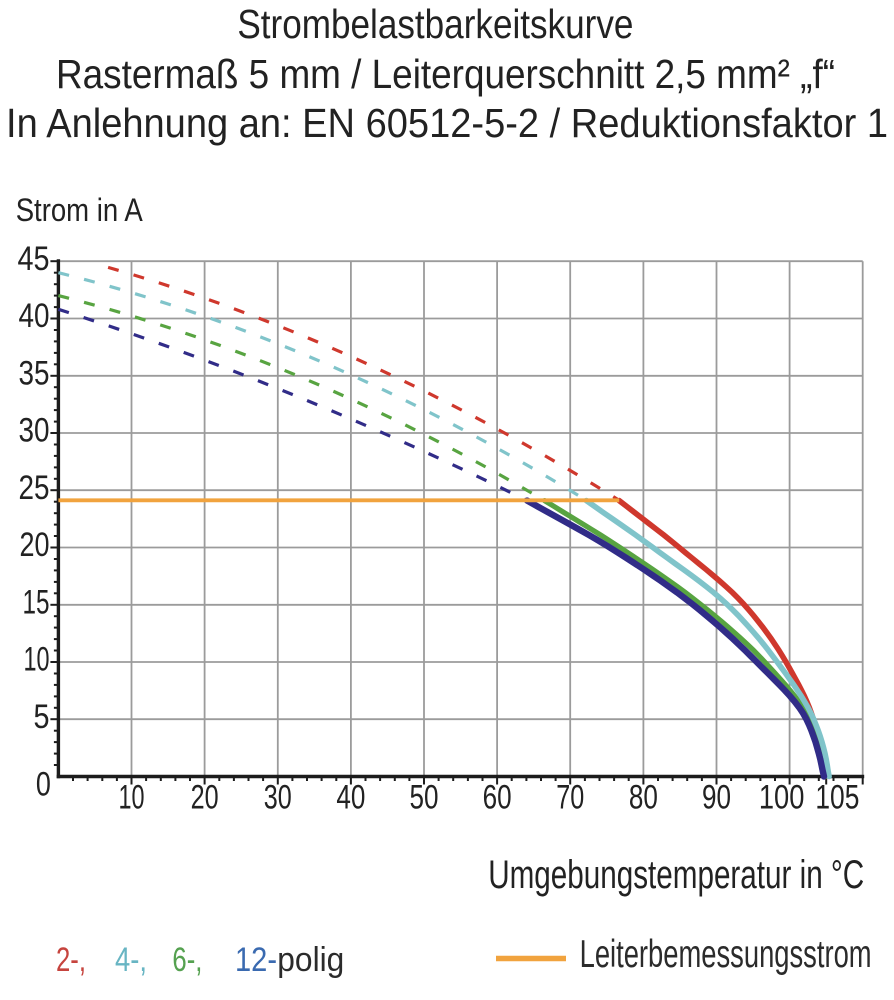  Describe the element at coordinates (42, 717) in the screenshot. I see `svg-text: 5` at that location.